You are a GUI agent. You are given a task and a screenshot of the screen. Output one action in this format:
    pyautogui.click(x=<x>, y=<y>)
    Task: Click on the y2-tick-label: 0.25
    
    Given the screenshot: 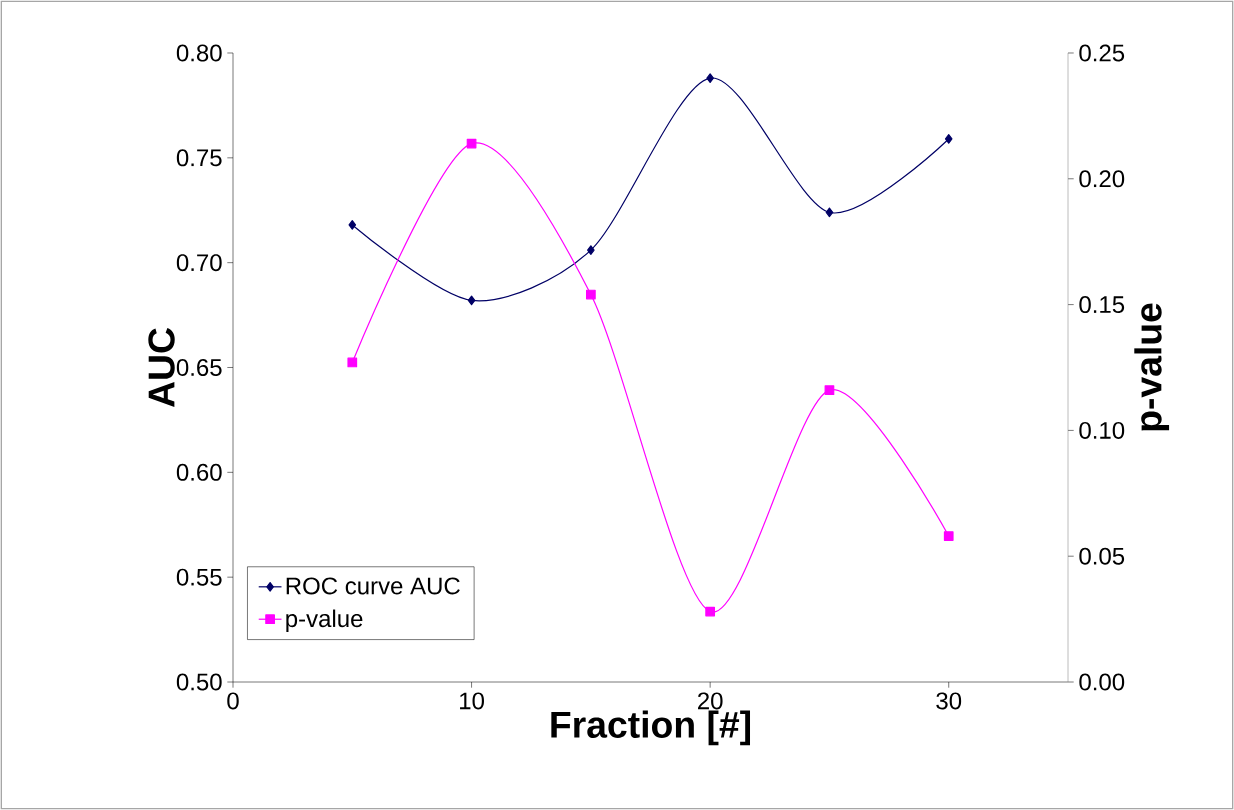 What is the action you would take?
    pyautogui.click(x=1102, y=53)
    